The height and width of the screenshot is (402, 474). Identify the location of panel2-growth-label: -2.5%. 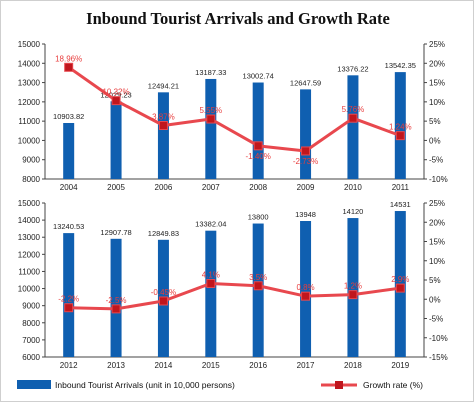
(116, 300).